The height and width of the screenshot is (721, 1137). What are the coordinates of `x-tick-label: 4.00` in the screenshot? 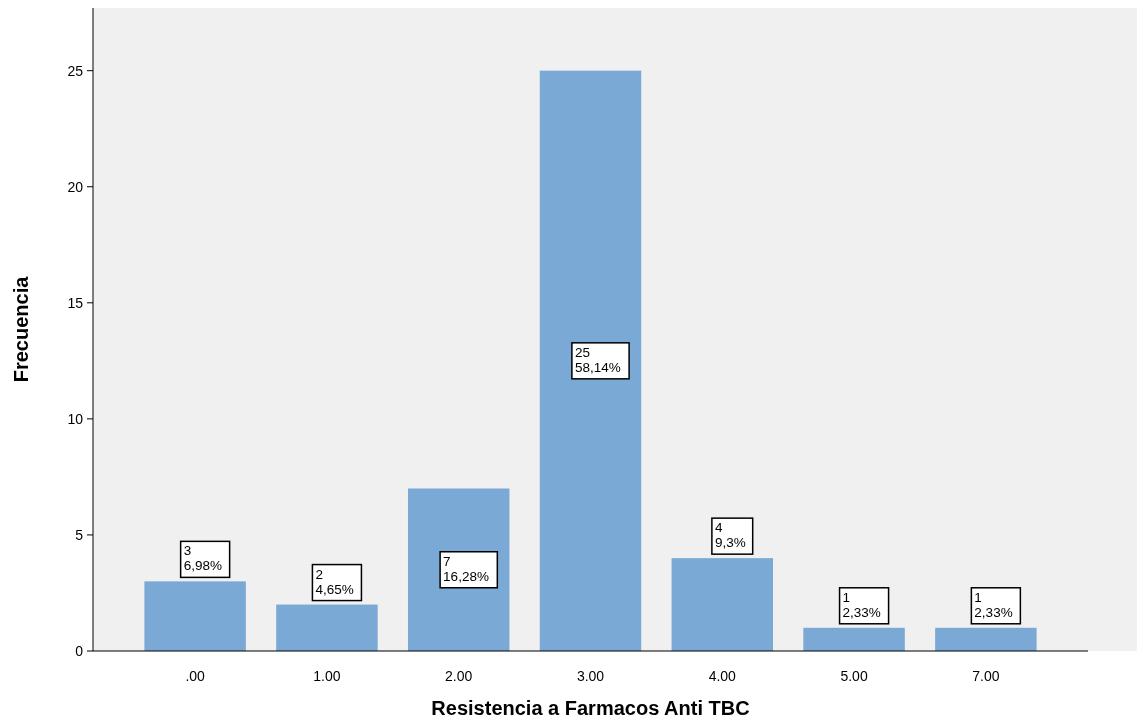 It's located at (722, 676).